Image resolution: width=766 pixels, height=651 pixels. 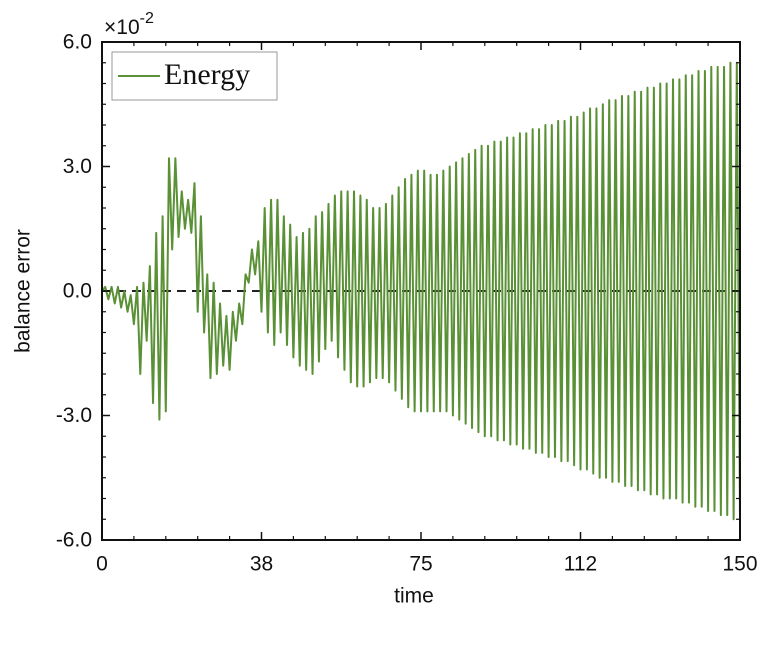 What do you see at coordinates (580, 564) in the screenshot?
I see `x-tick-label: 112` at bounding box center [580, 564].